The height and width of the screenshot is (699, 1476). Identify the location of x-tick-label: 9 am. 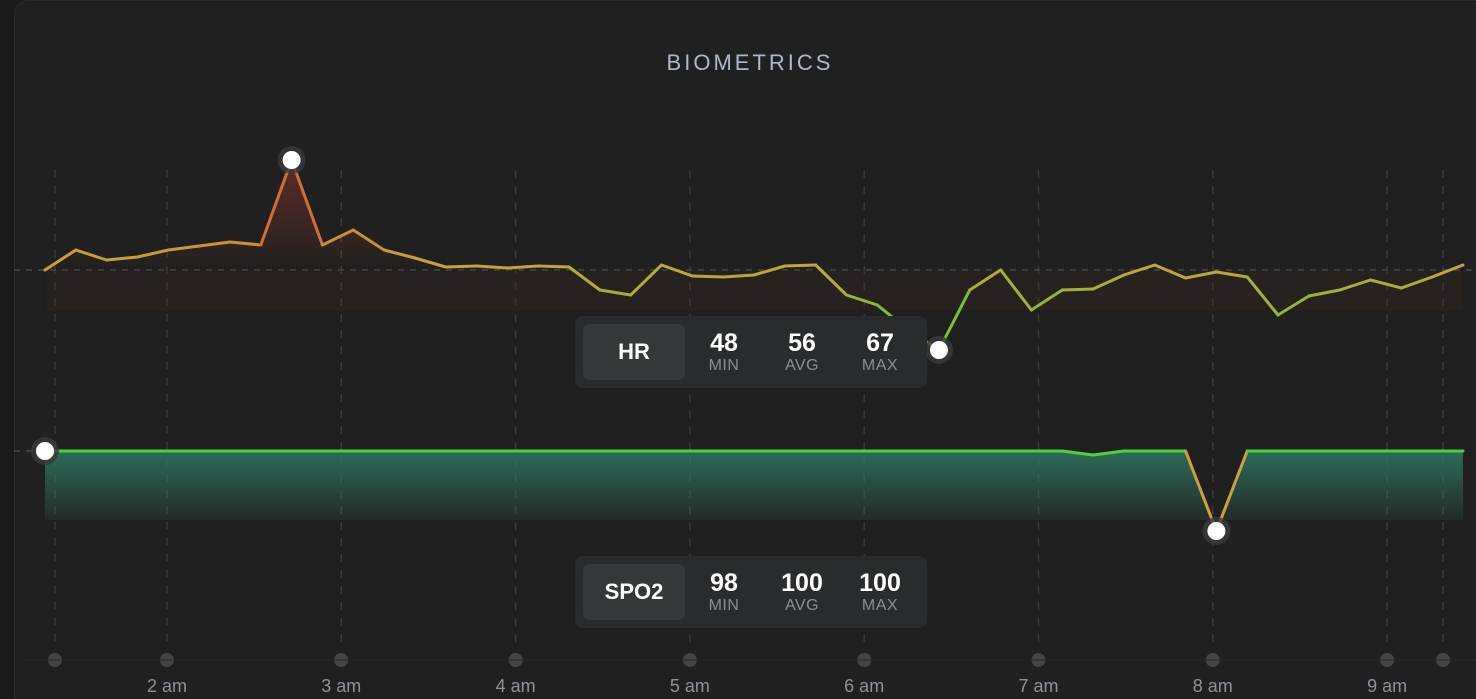
(1387, 686).